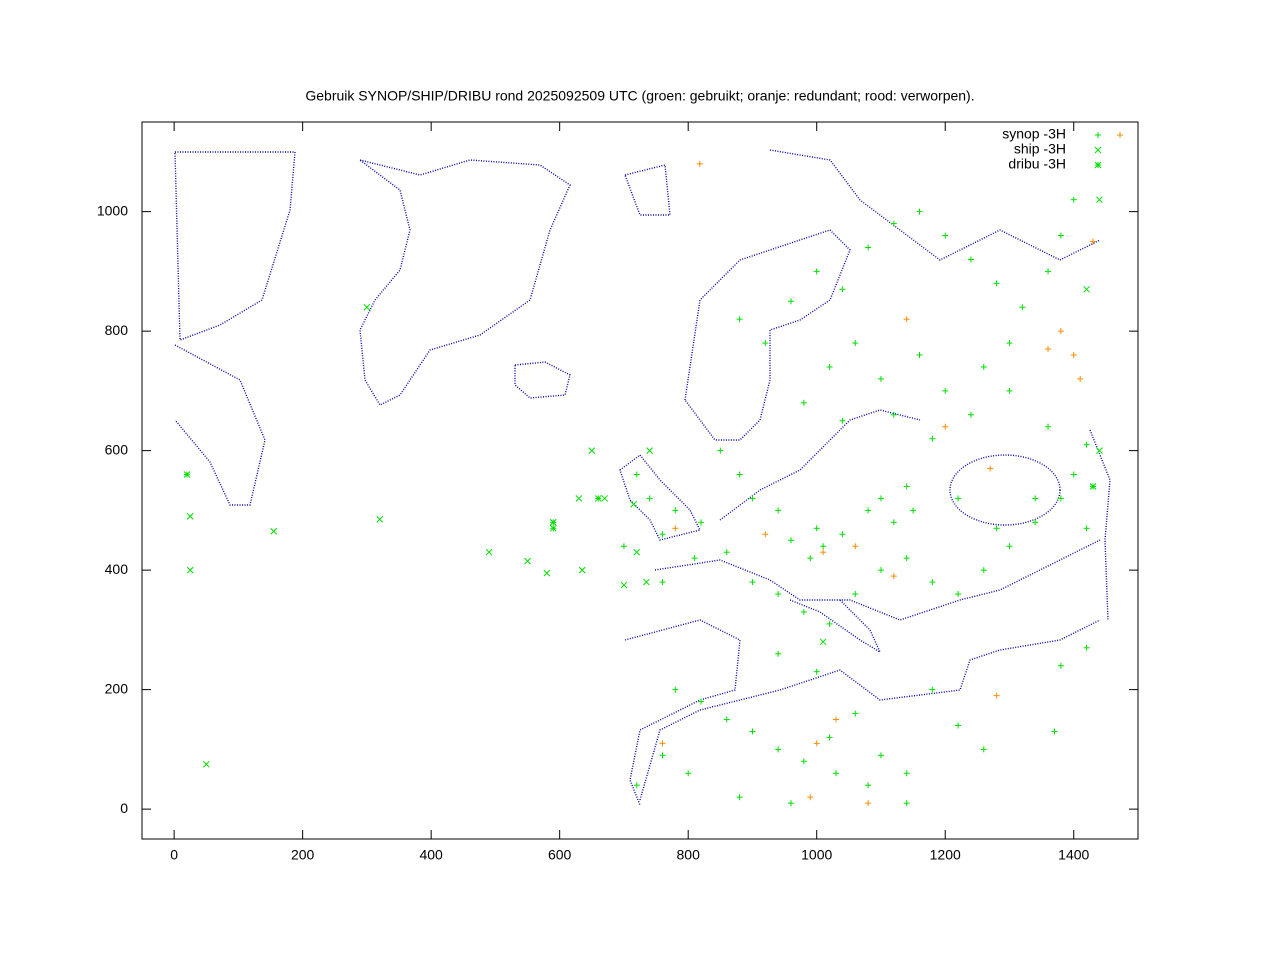  Describe the element at coordinates (689, 855) in the screenshot. I see `x-tick-label: 800` at that location.